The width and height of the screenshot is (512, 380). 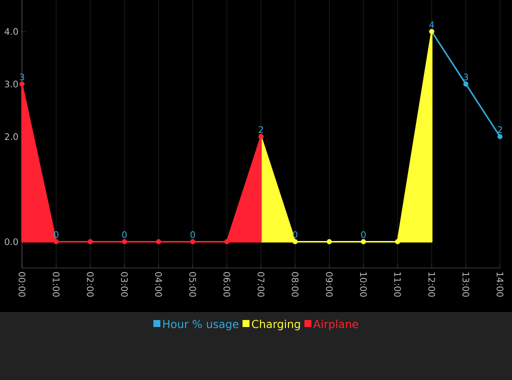 What do you see at coordinates (335, 325) in the screenshot?
I see `legend-label: Airplane` at bounding box center [335, 325].